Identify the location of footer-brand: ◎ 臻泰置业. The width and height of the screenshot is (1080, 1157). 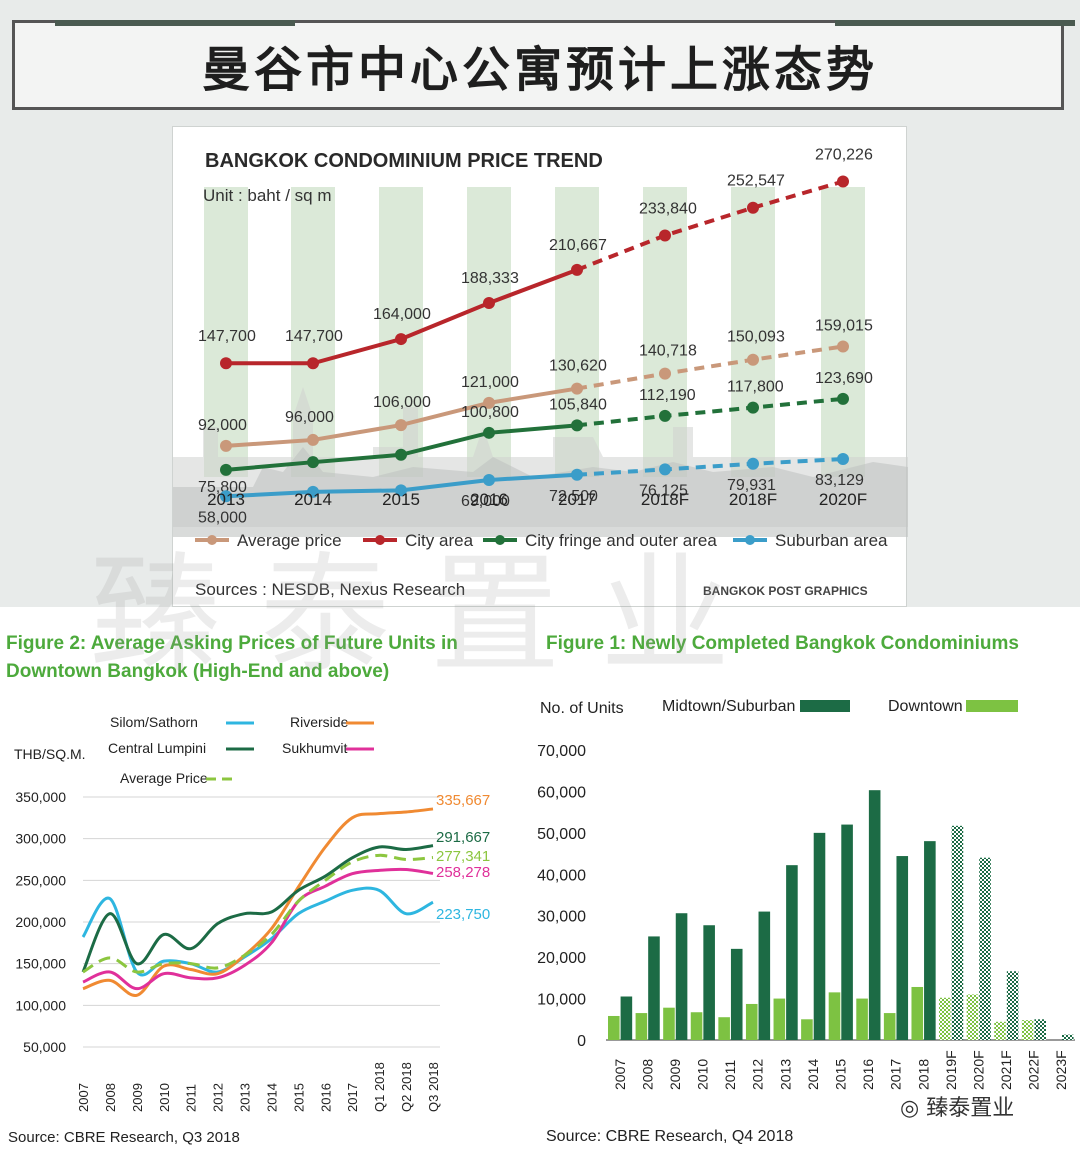
(957, 1106).